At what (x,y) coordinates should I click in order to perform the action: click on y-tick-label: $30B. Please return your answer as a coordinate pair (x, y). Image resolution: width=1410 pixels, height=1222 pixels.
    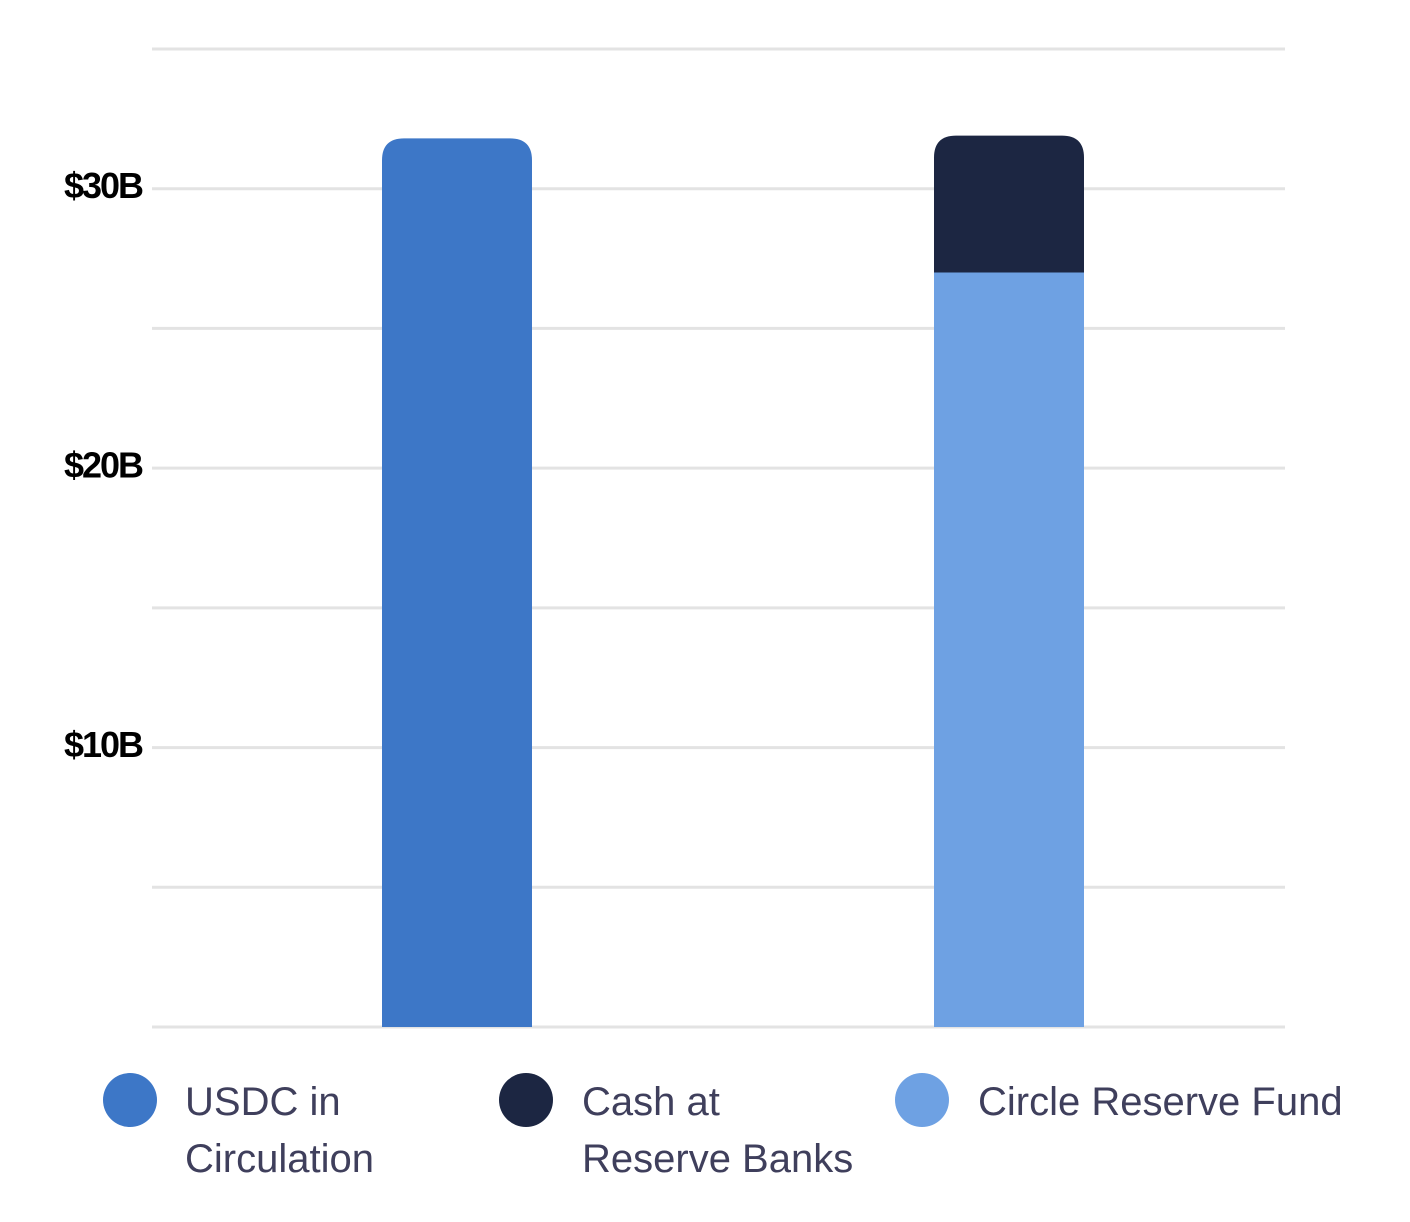
    Looking at the image, I should click on (103, 185).